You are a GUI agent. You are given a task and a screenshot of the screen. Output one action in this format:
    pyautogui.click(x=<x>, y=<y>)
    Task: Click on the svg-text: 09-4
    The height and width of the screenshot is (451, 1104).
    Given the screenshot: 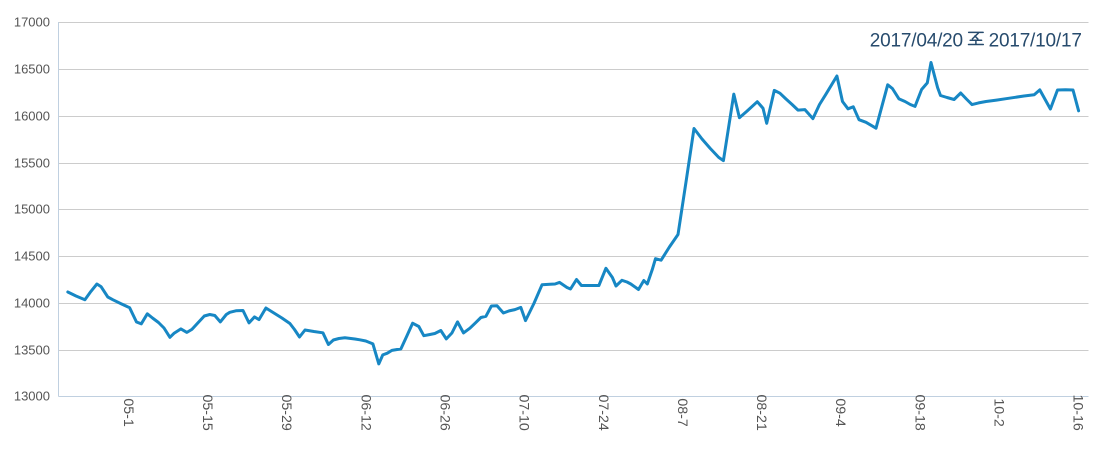 What is the action you would take?
    pyautogui.click(x=840, y=412)
    